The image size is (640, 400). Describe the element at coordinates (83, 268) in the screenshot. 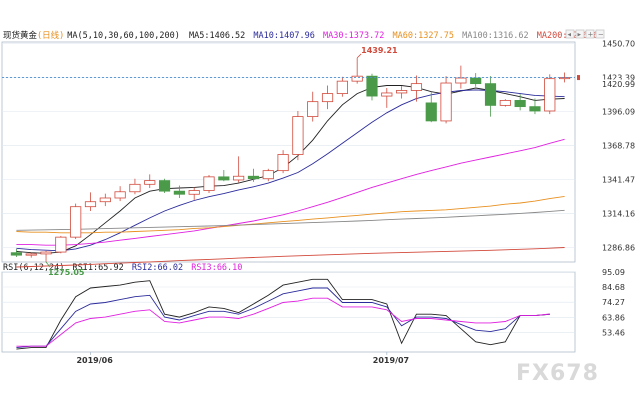

I see `rsi1-name: RSI1` at that location.